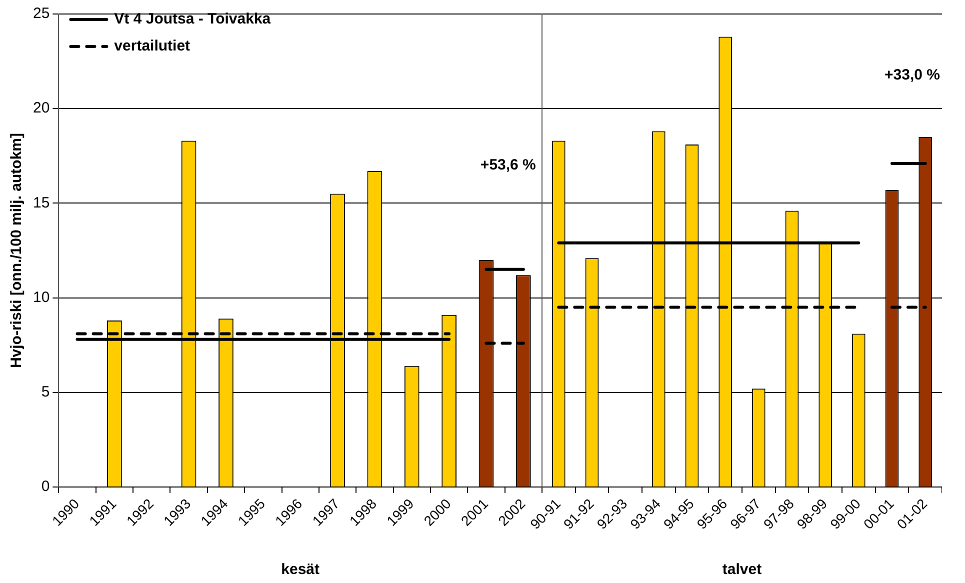  Describe the element at coordinates (41, 203) in the screenshot. I see `y-tick-label: 15` at that location.